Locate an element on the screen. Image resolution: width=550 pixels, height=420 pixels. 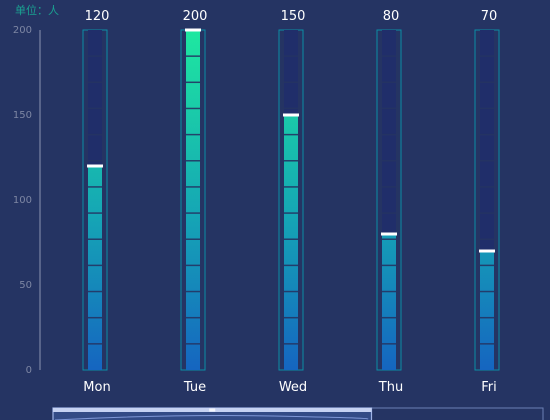
x-tick-label: Mon is located at coordinates (96, 387).